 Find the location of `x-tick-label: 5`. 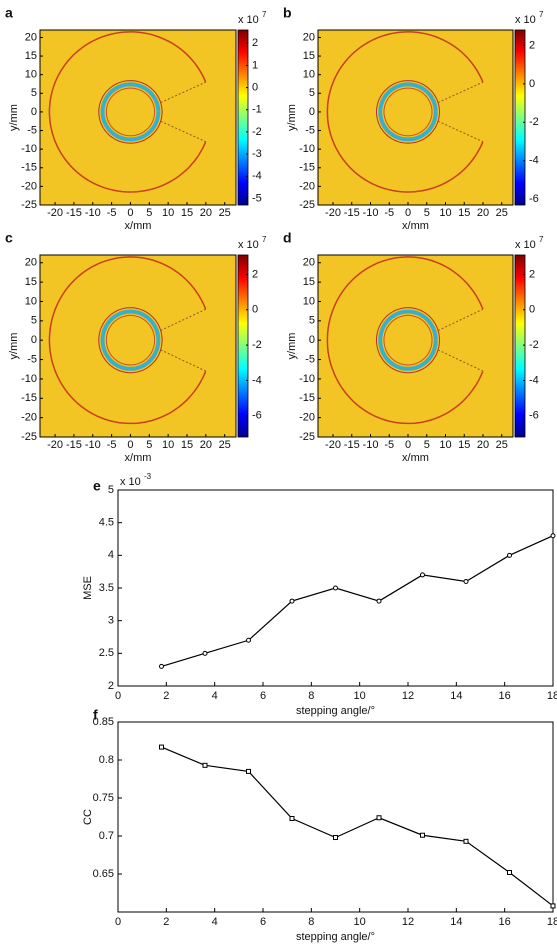

x-tick-label: 5 is located at coordinates (427, 445).